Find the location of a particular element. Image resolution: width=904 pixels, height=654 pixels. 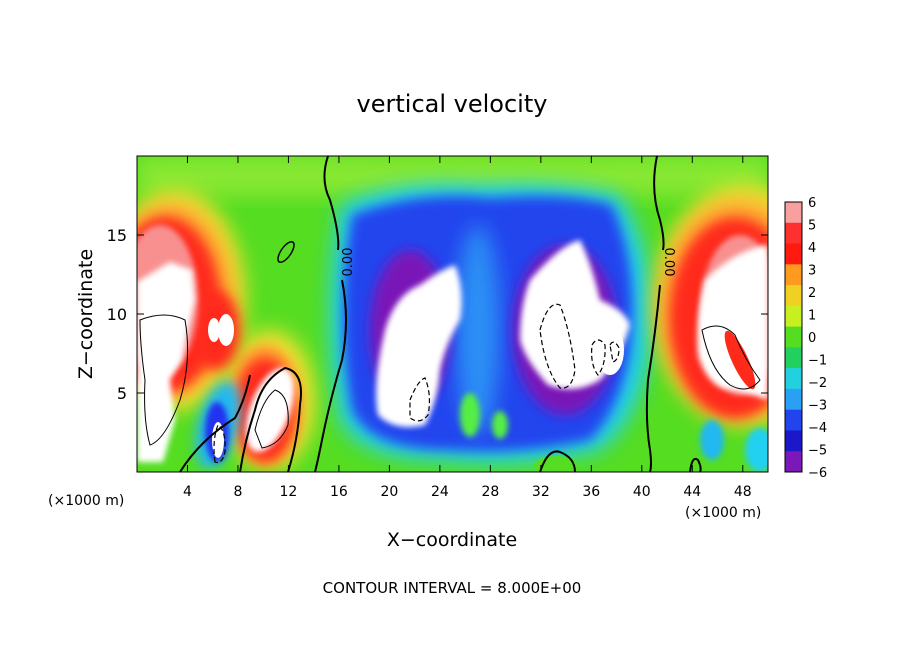

colorbar-tick-label: 4 is located at coordinates (812, 248).